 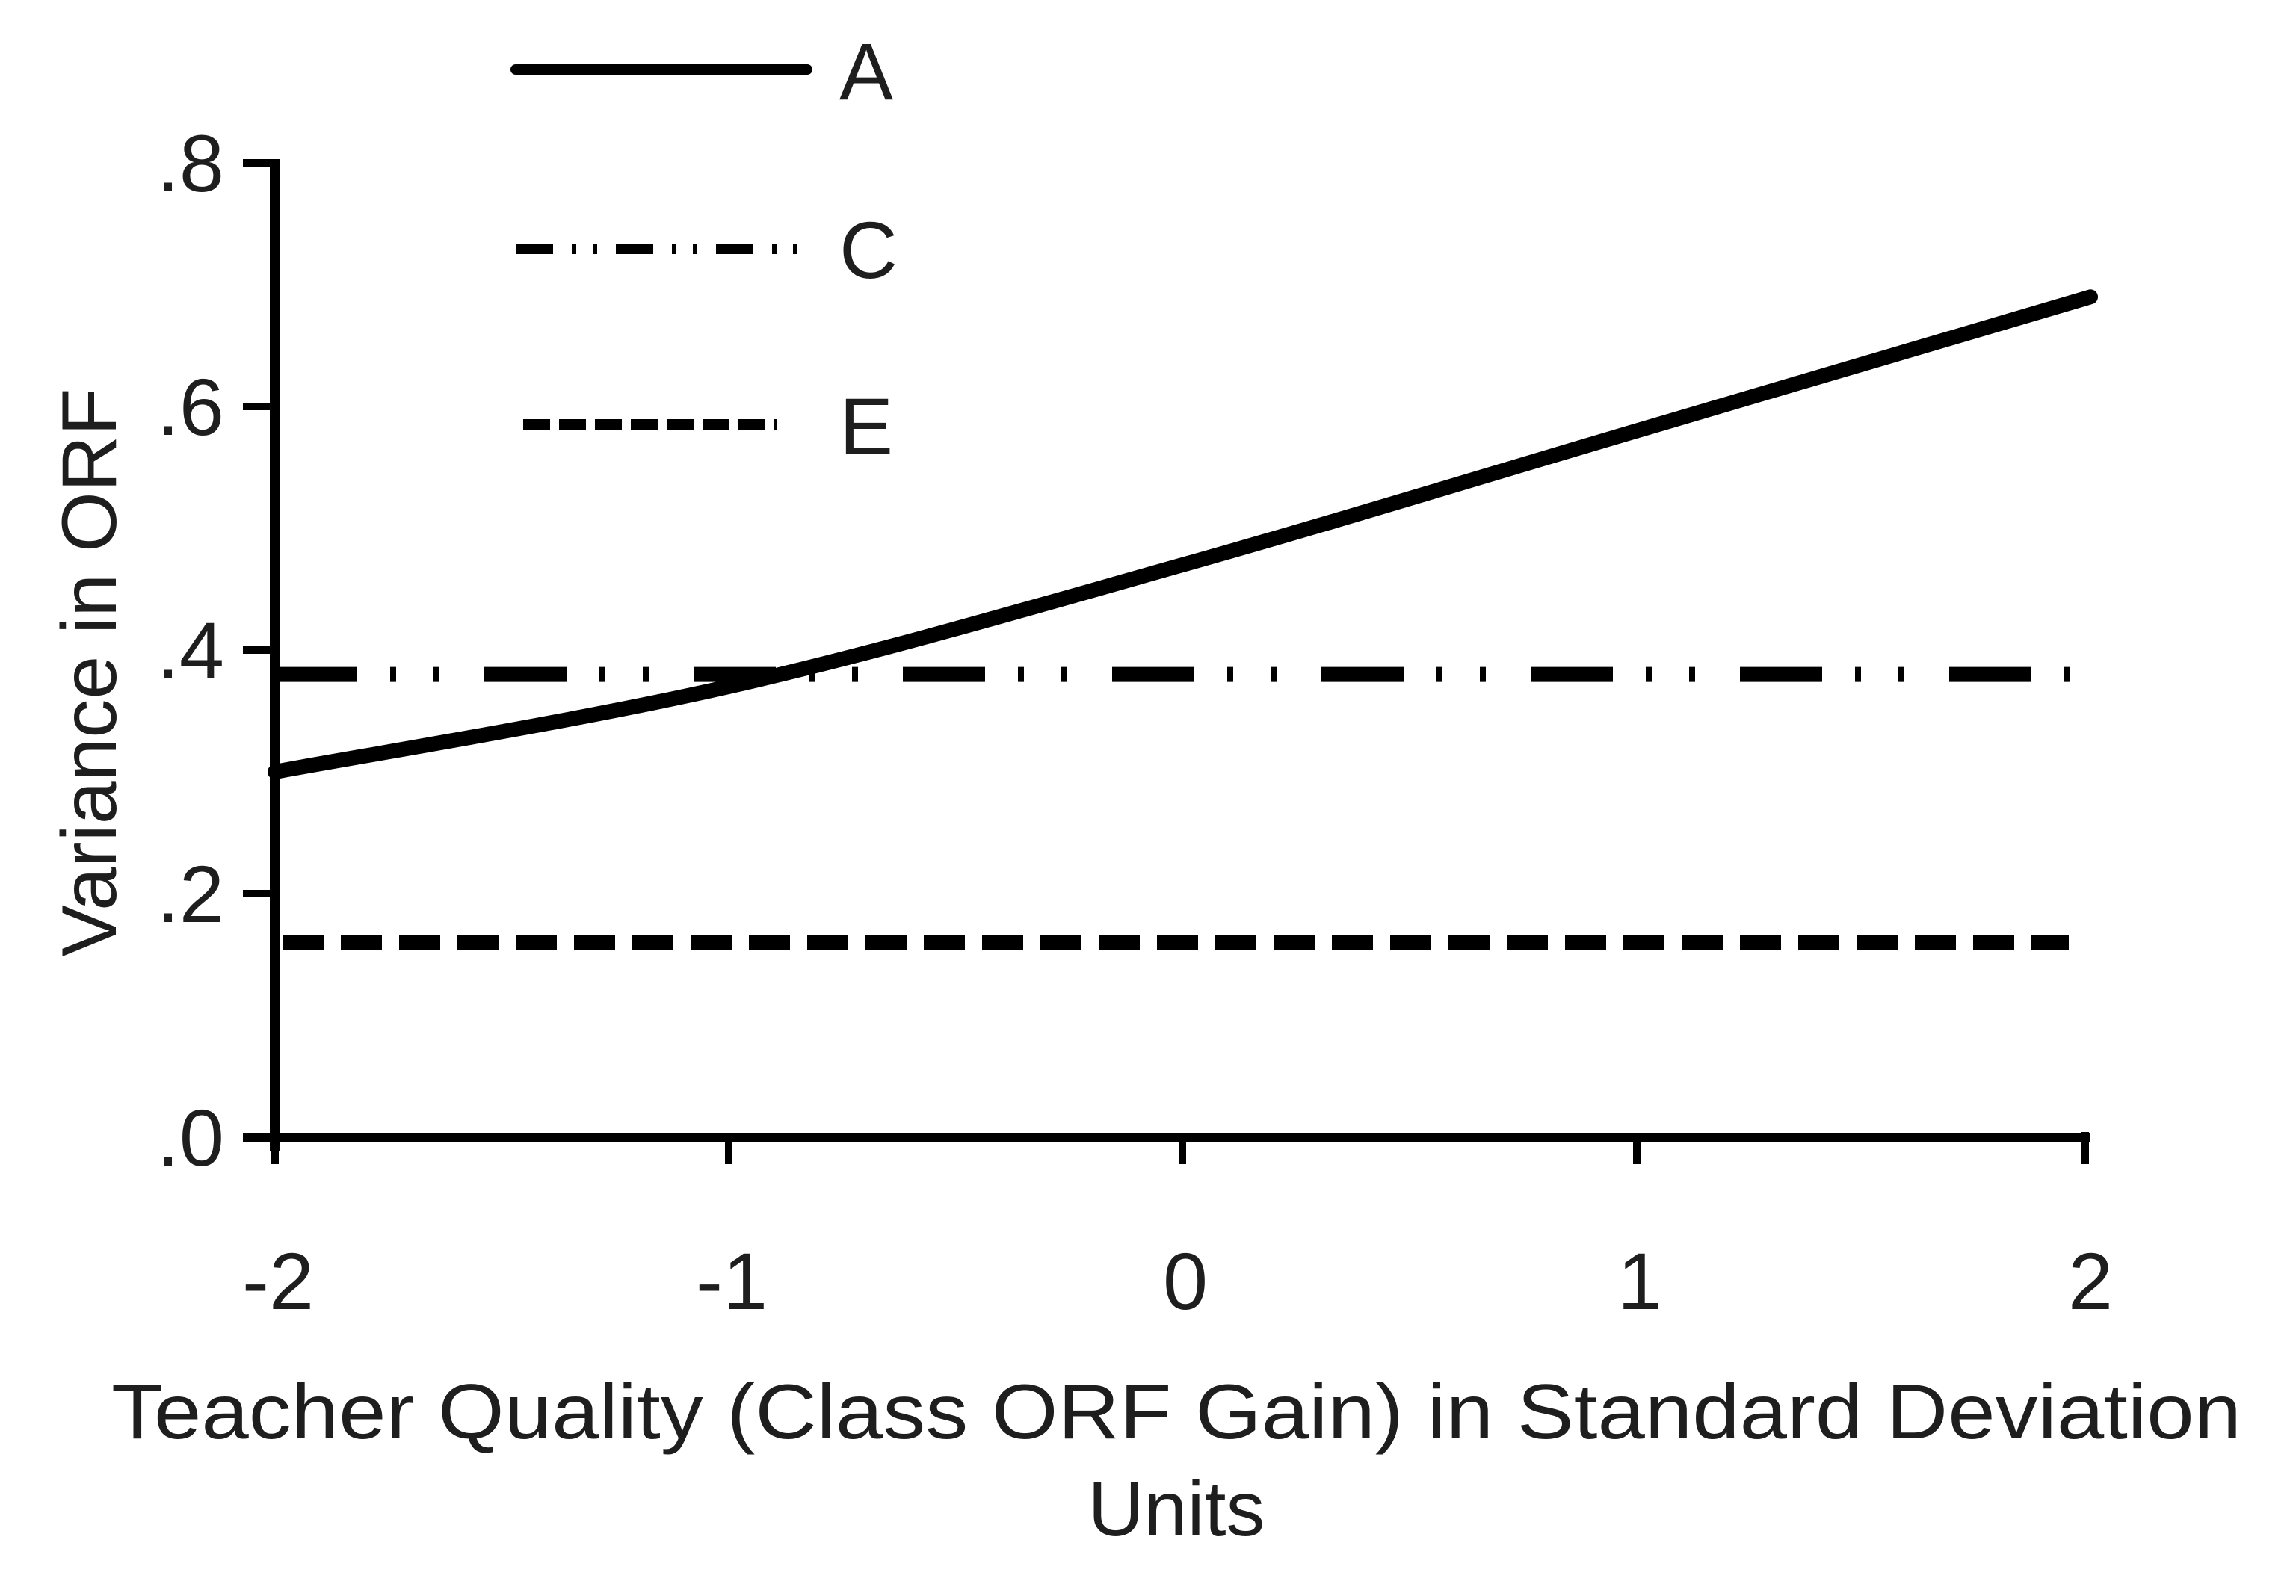 I want to click on legend-label-e: E, so click(x=866, y=426).